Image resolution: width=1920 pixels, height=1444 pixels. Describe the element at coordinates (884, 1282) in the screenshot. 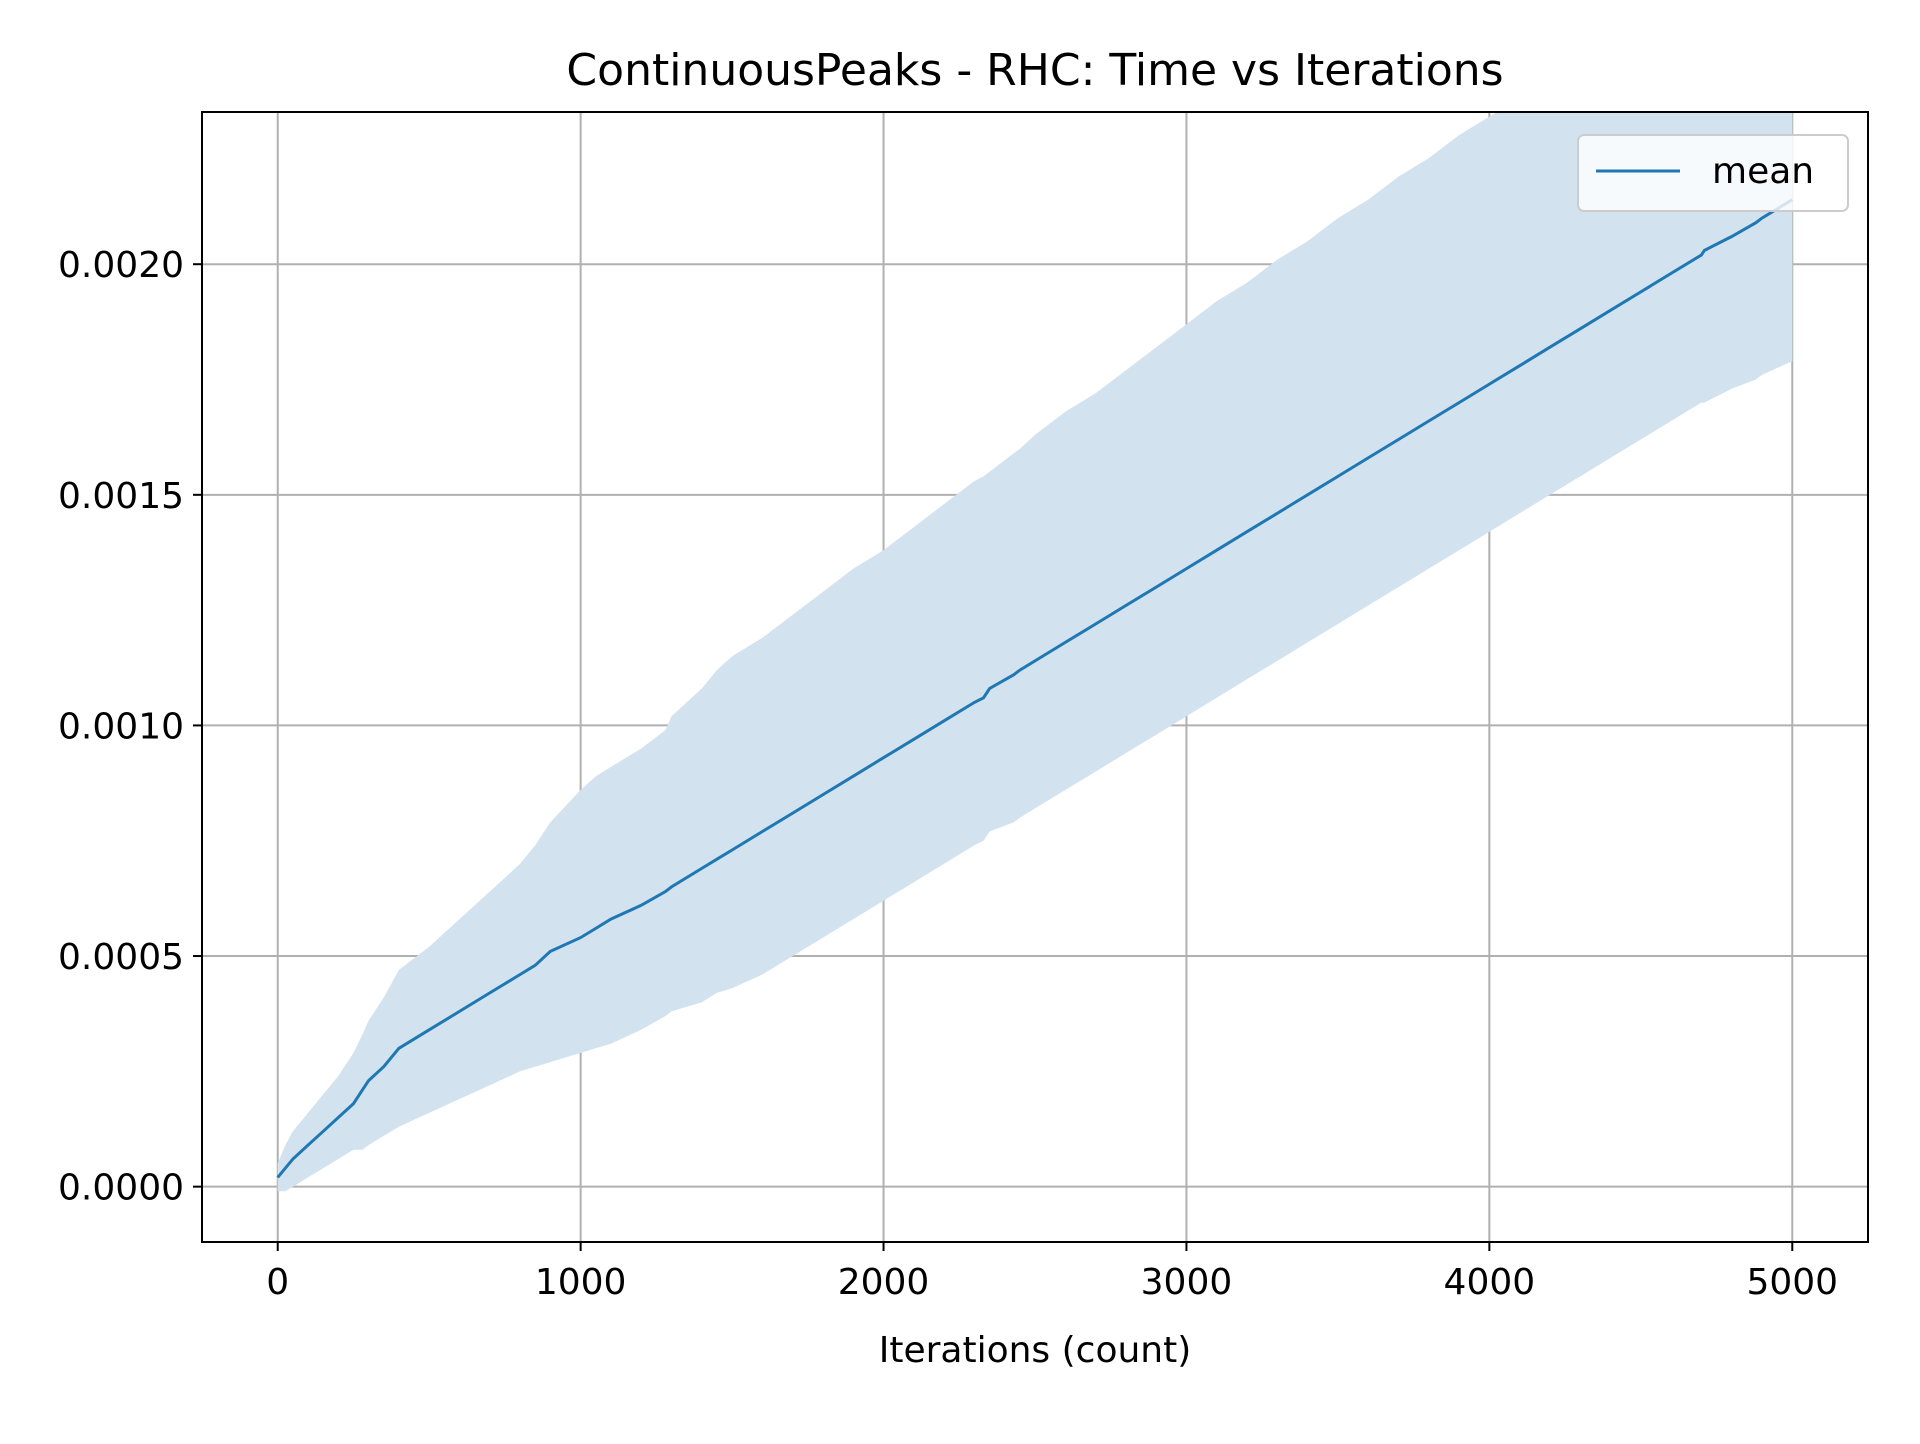

I see `x-tick-label: 2000` at that location.